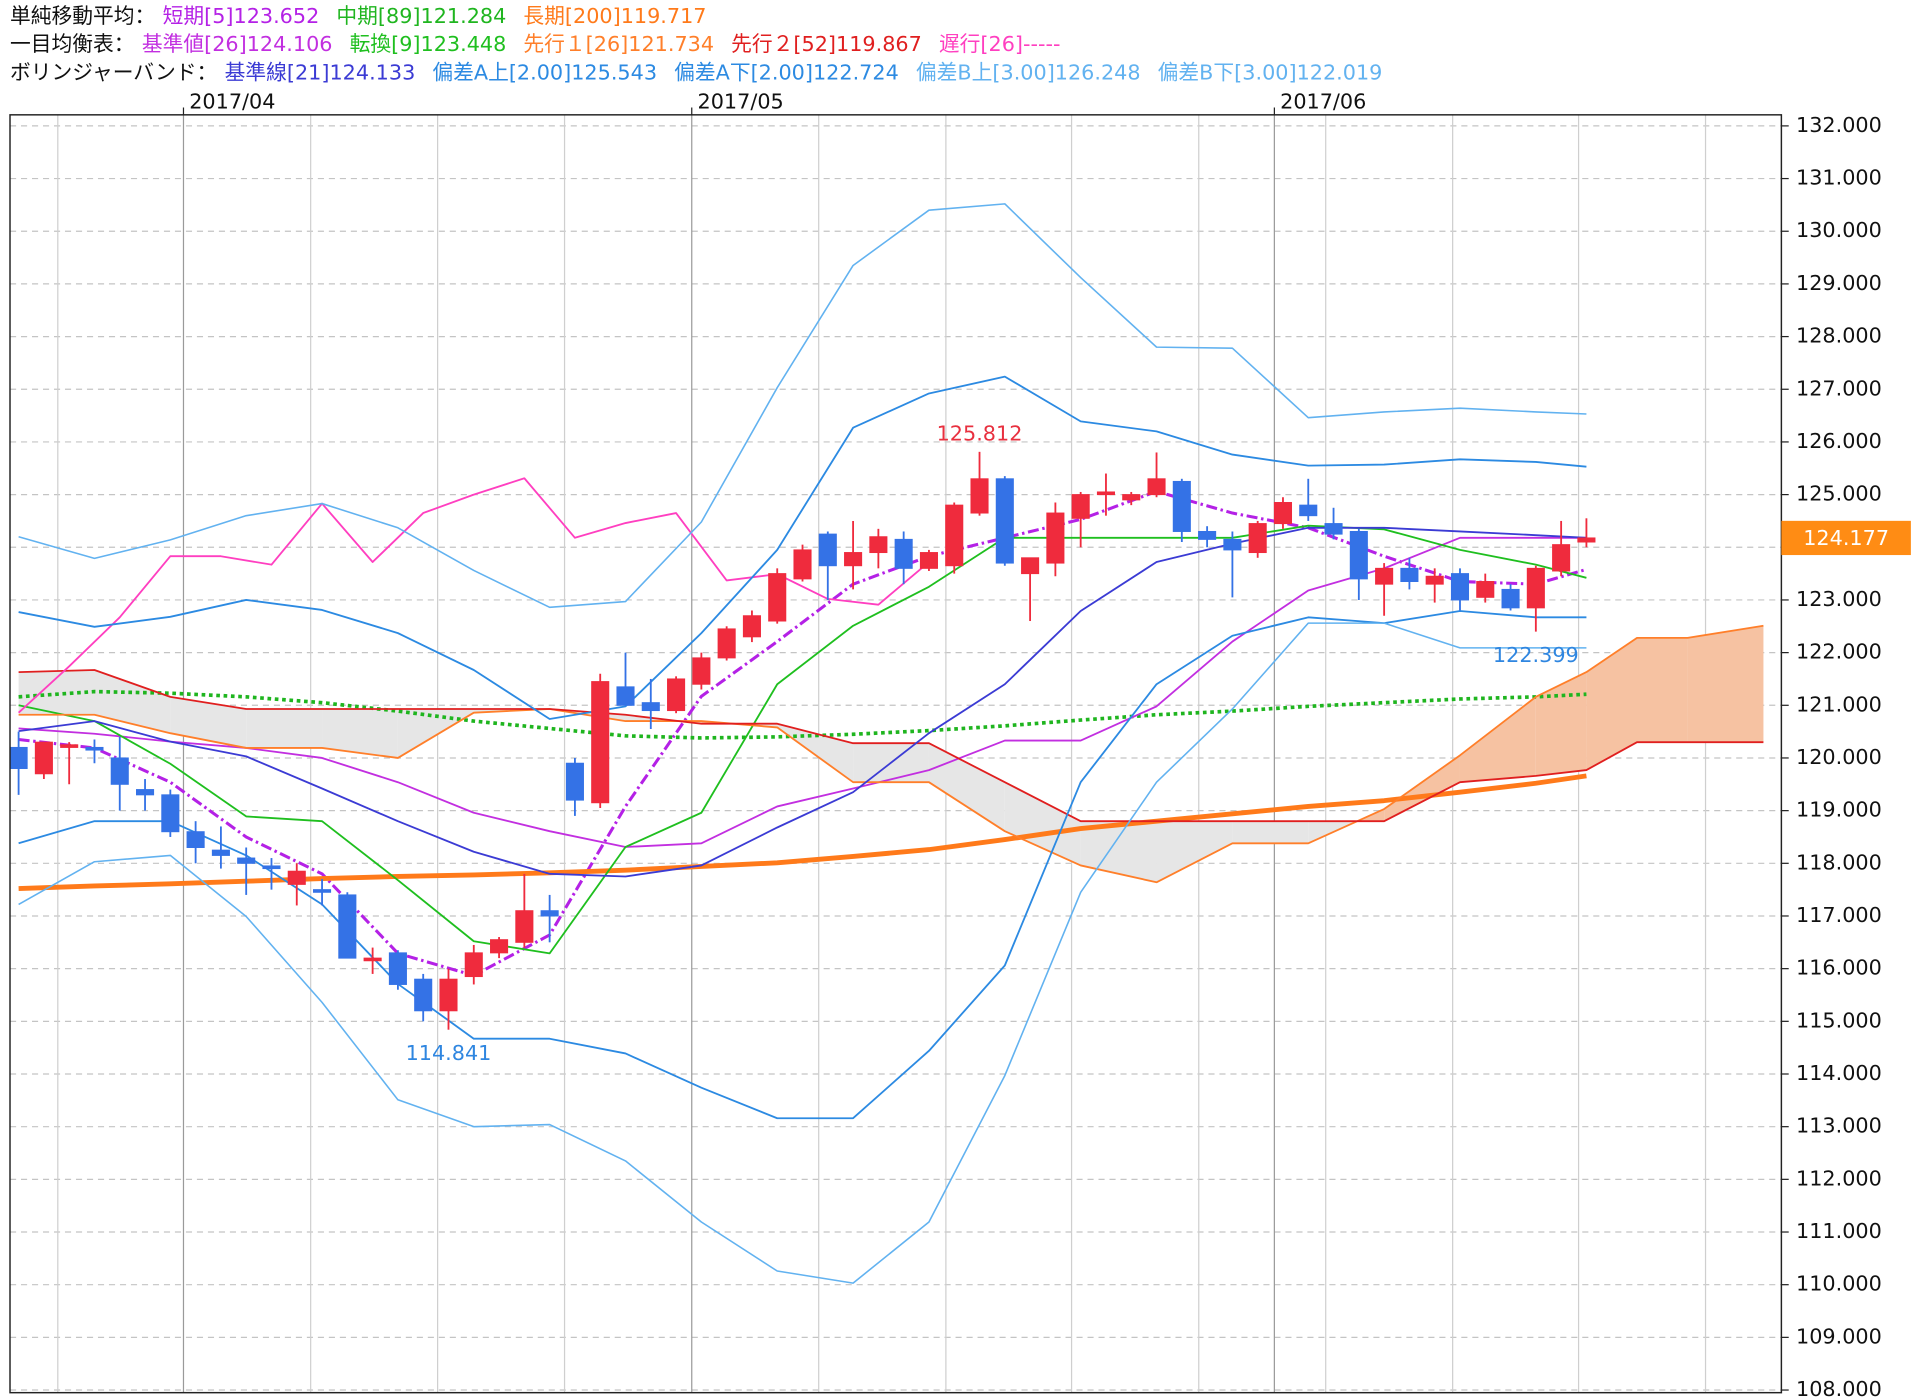  What do you see at coordinates (1839, 810) in the screenshot?
I see `y-tick-label: 119.000` at bounding box center [1839, 810].